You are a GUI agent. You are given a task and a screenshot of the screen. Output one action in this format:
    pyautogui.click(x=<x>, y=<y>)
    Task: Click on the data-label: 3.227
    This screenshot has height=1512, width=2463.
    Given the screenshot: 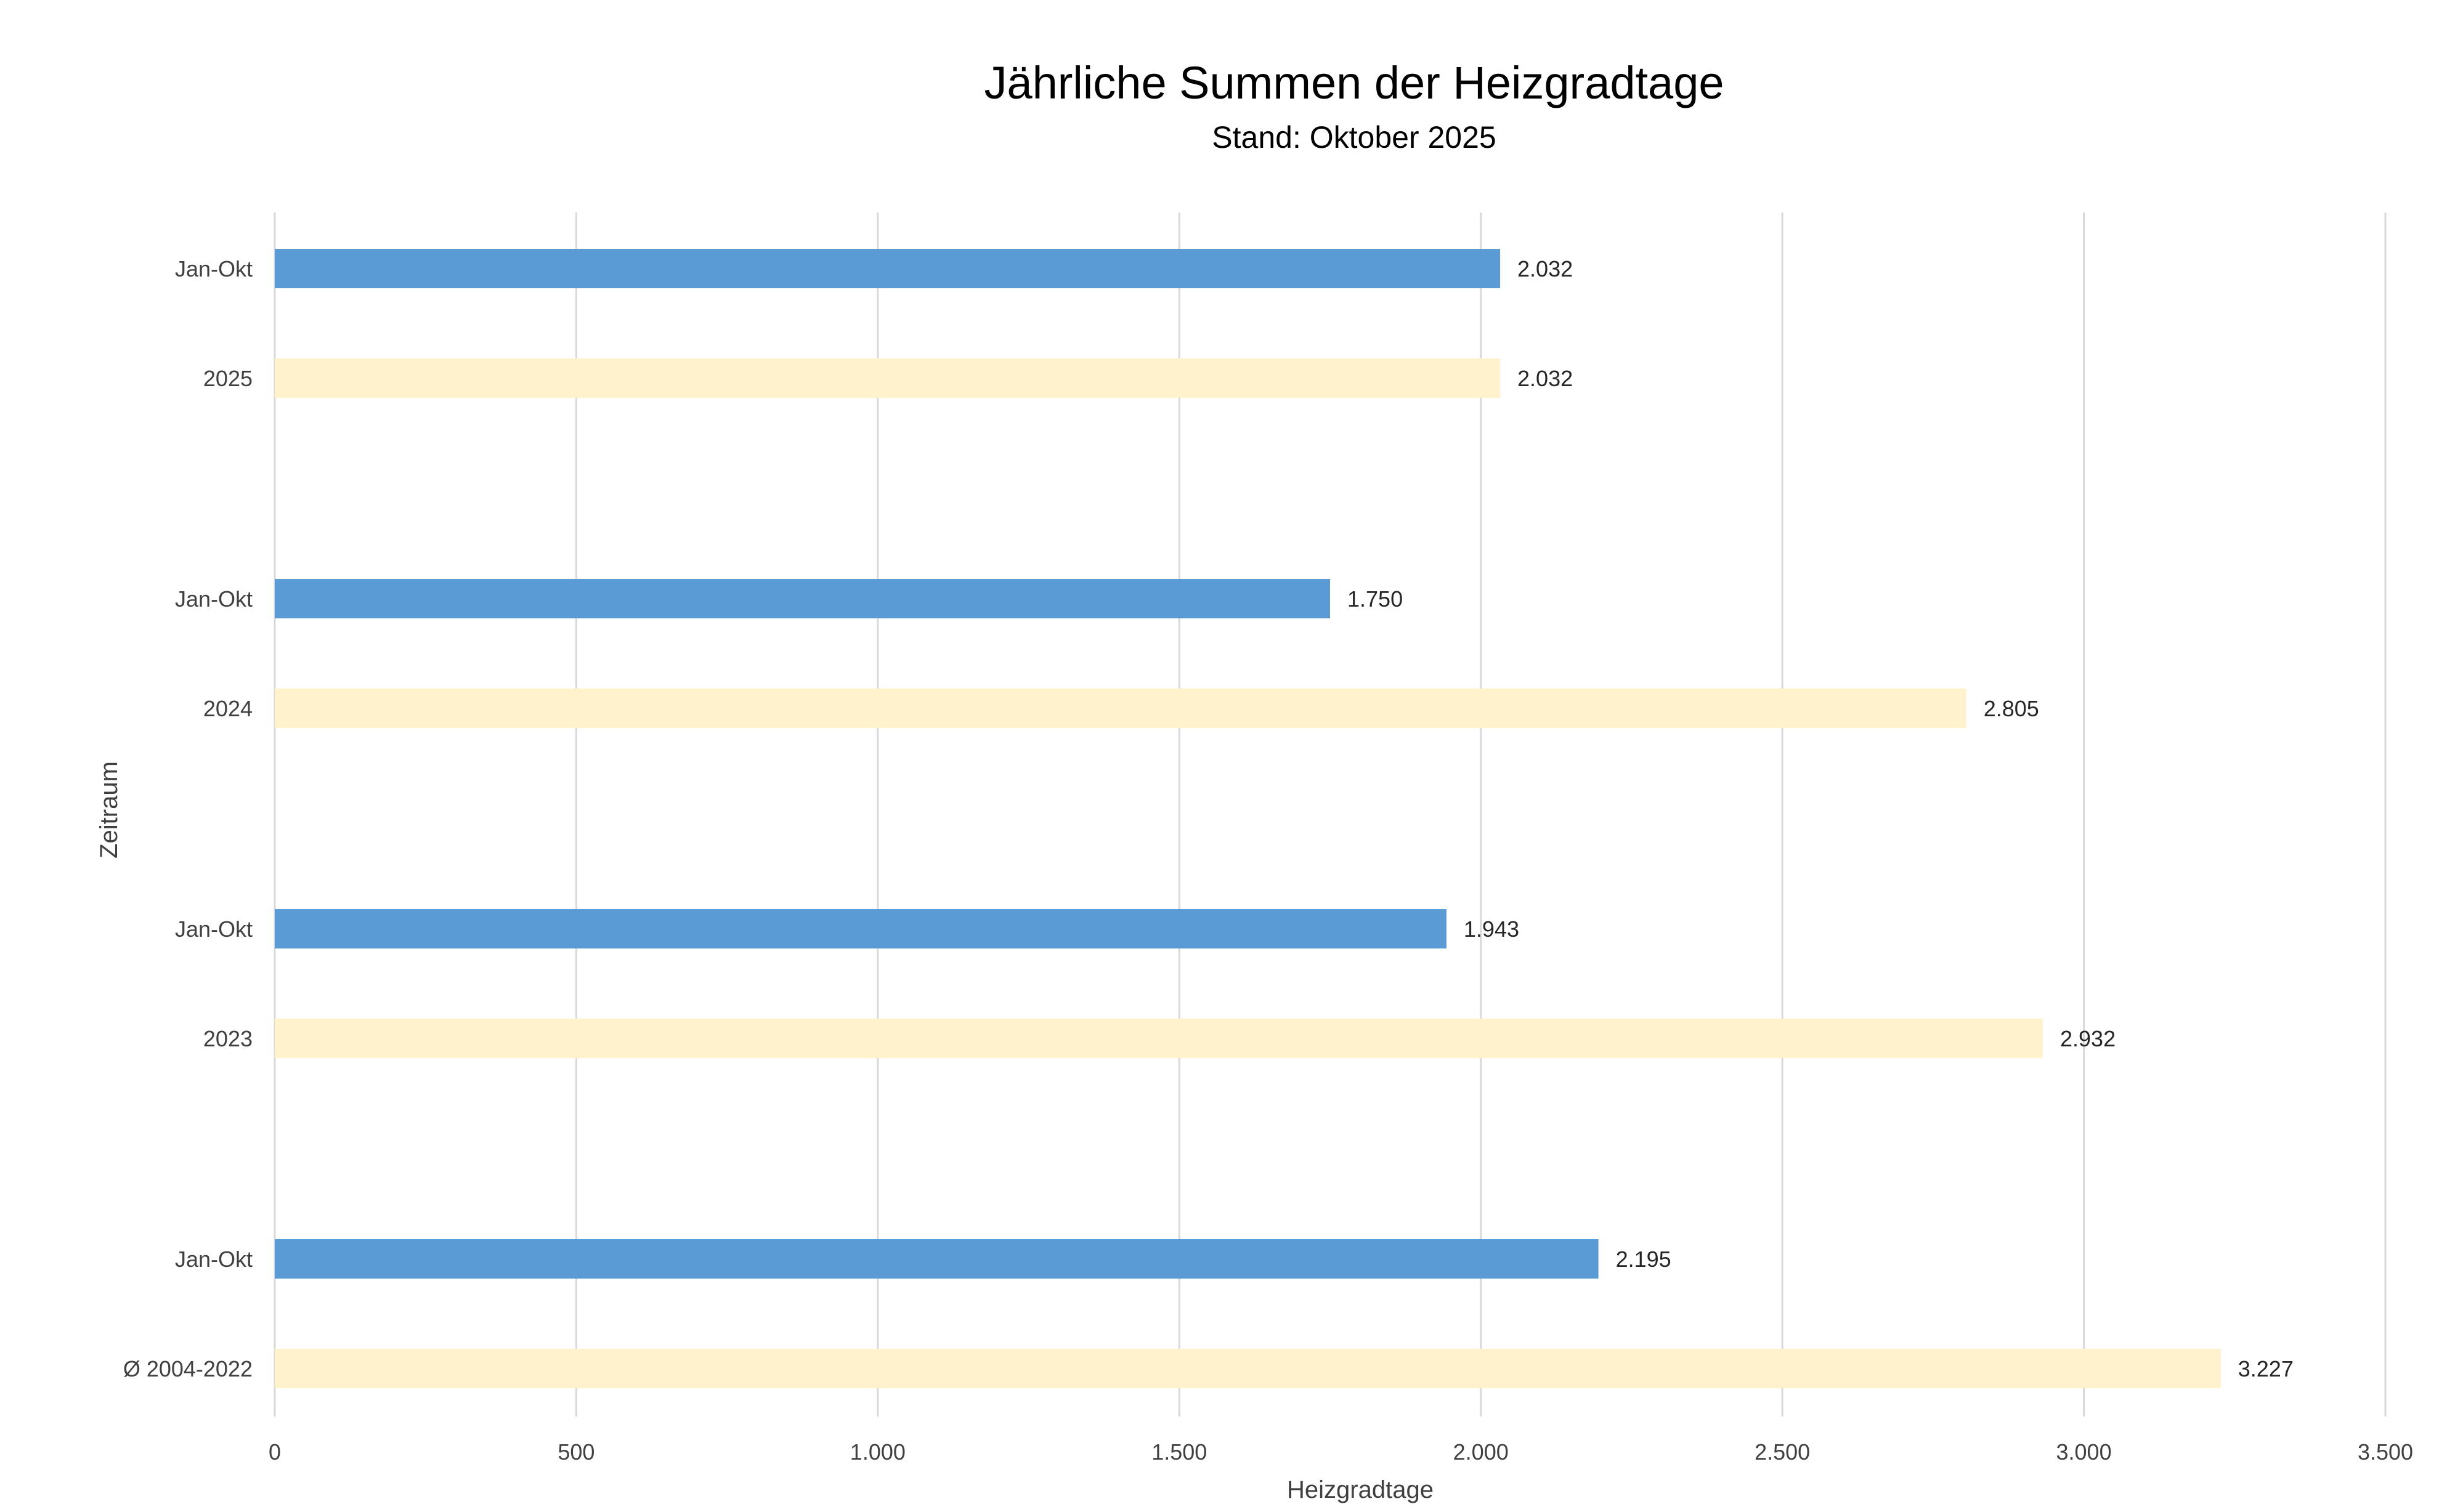 What is the action you would take?
    pyautogui.click(x=2266, y=1368)
    